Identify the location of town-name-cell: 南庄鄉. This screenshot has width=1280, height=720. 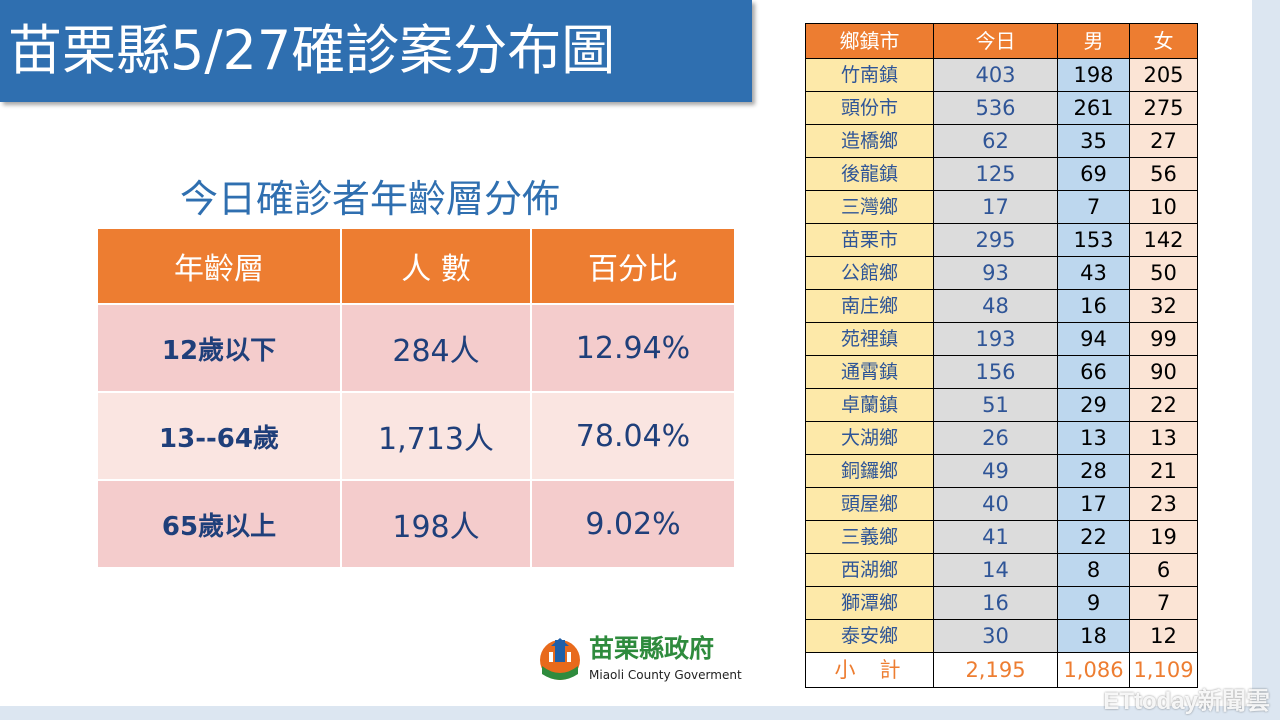
(869, 306).